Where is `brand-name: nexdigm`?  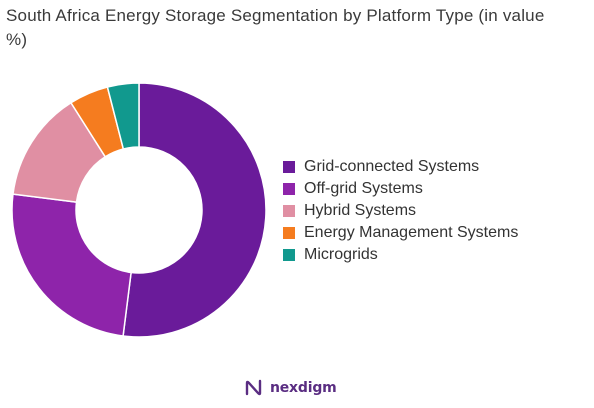 brand-name: nexdigm is located at coordinates (303, 388).